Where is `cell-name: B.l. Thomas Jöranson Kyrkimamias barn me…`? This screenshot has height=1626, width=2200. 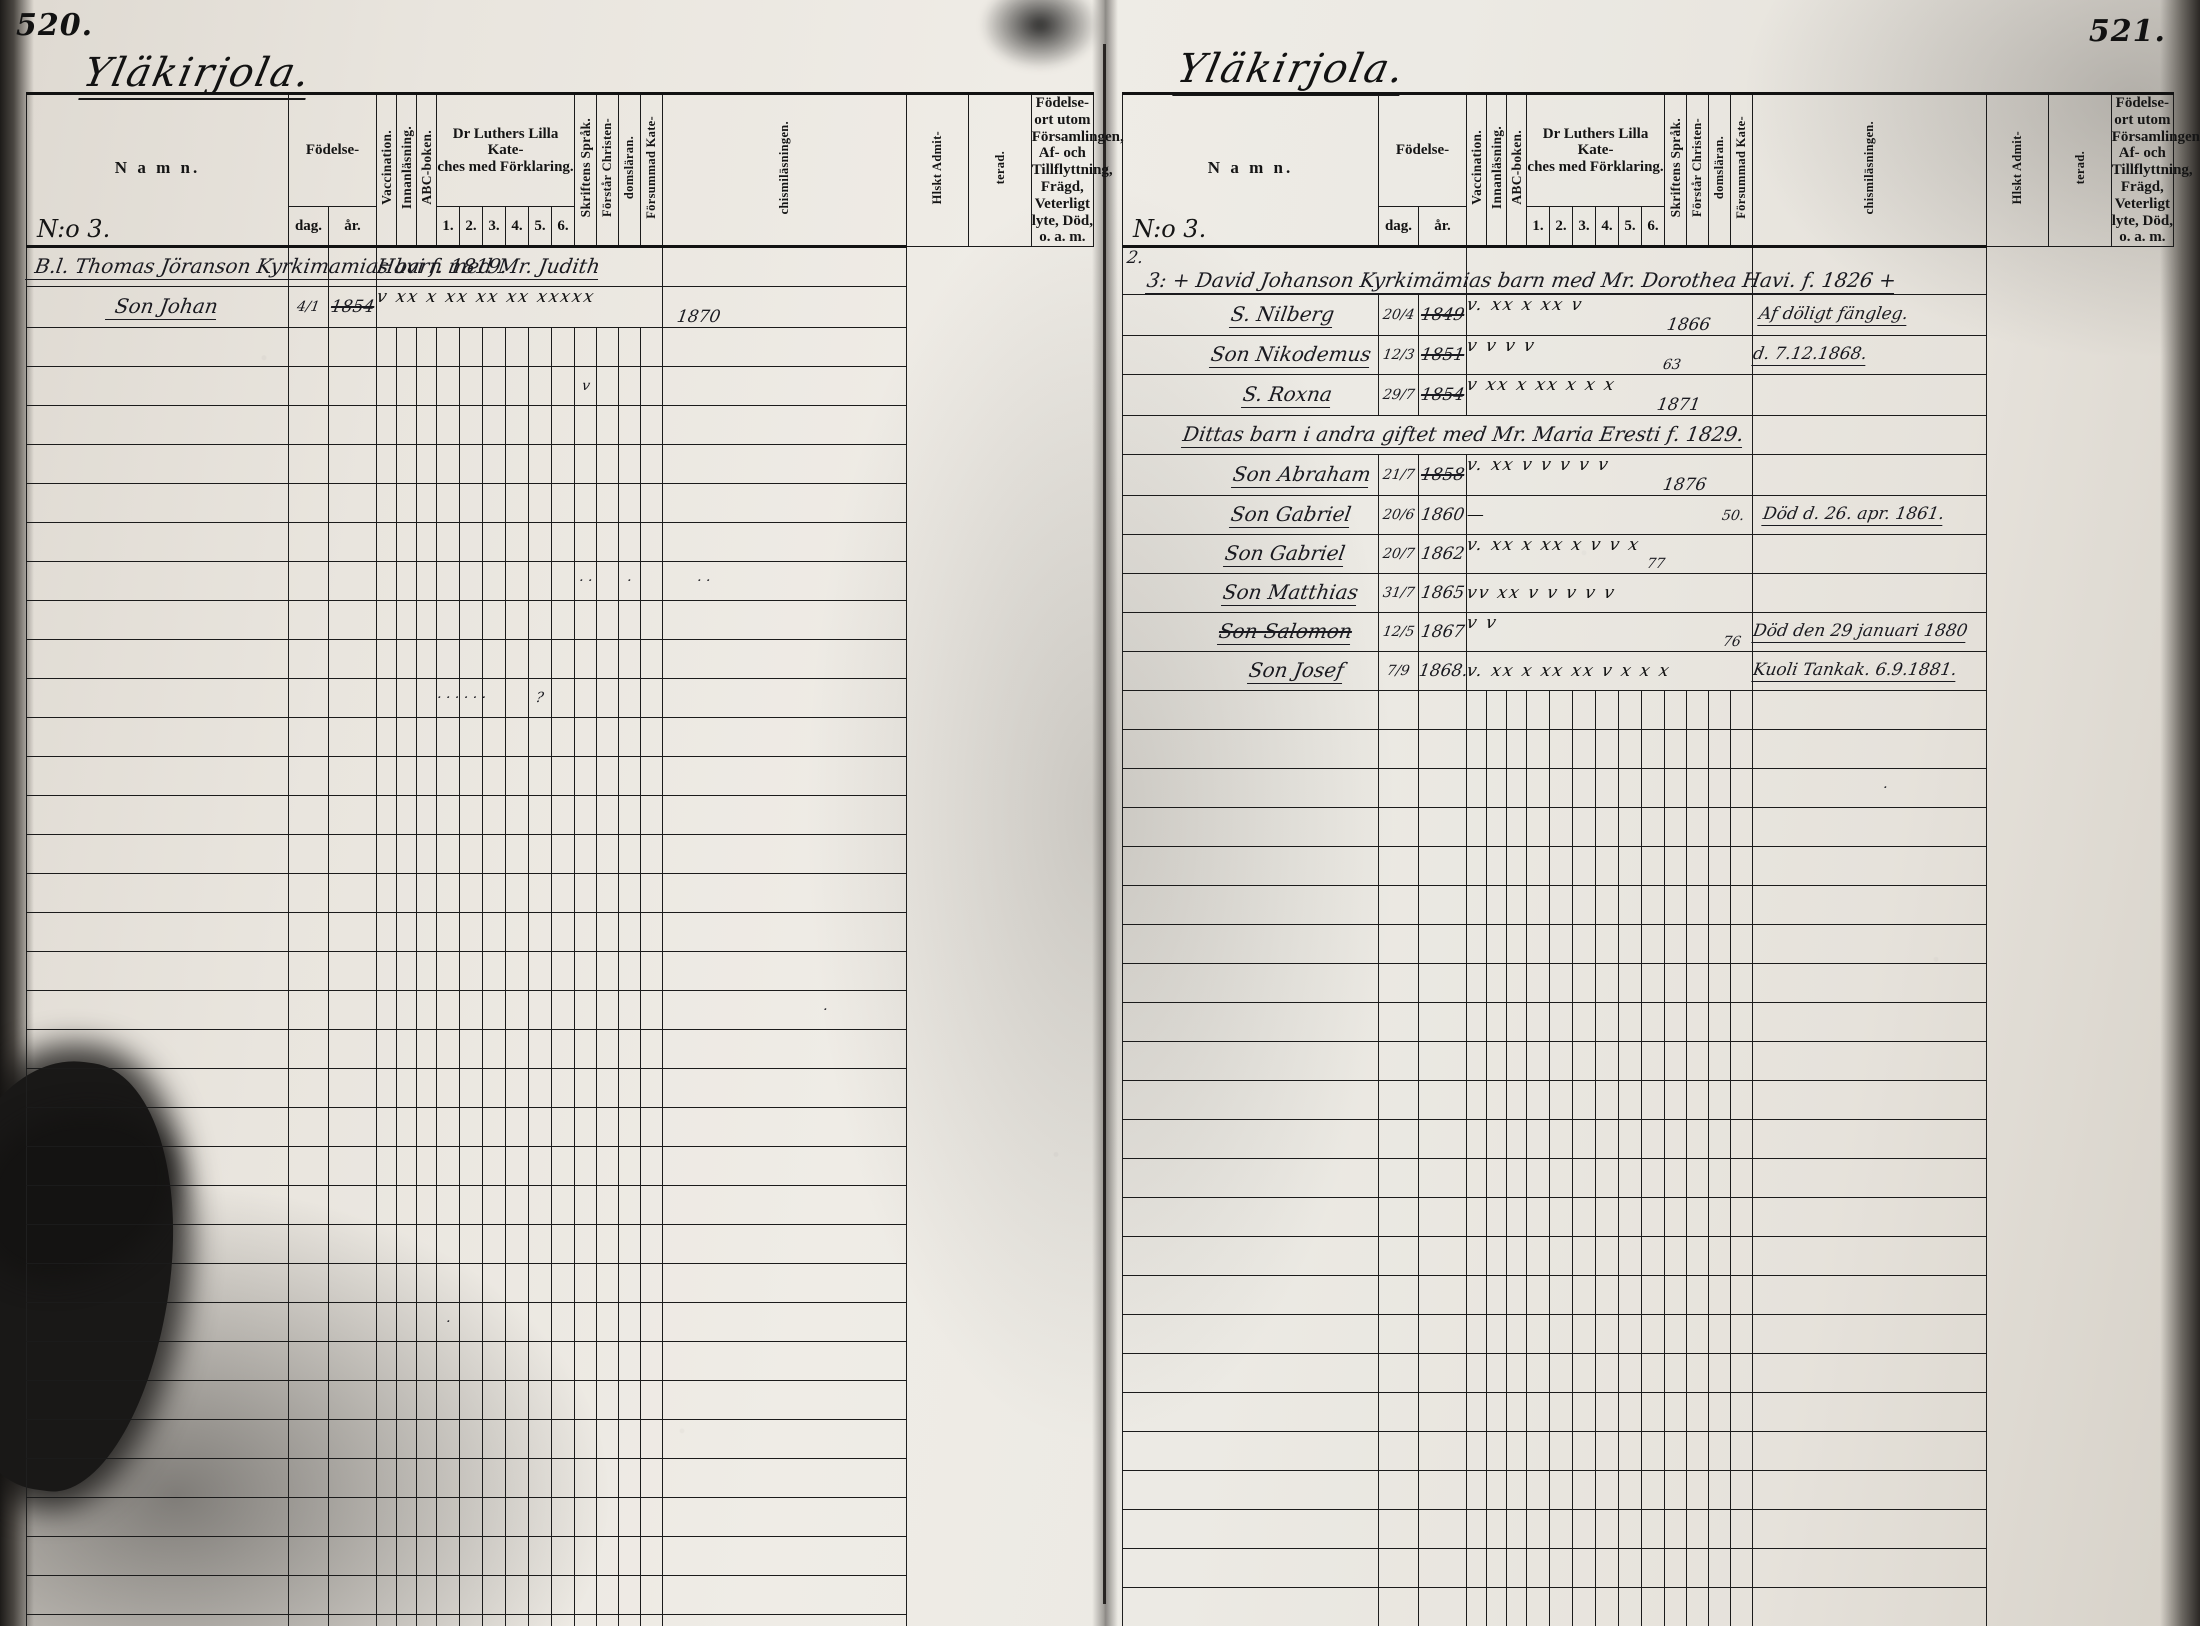
cell-name: B.l. Thomas Jöranson Kyrkimamias barn me… is located at coordinates (313, 266).